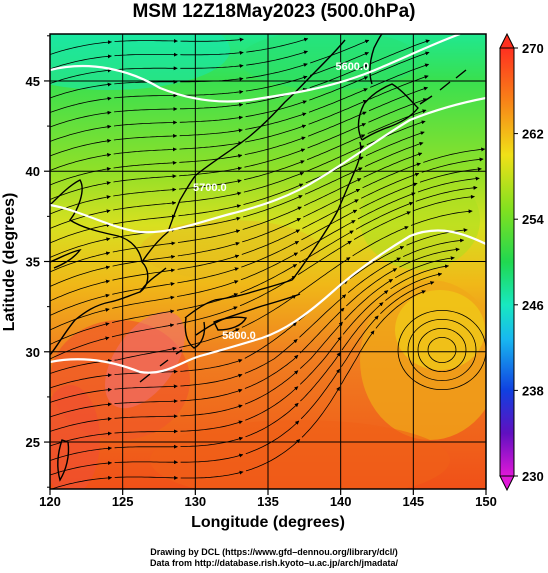 The width and height of the screenshot is (548, 573). Describe the element at coordinates (341, 501) in the screenshot. I see `x-tick-label: 140` at that location.